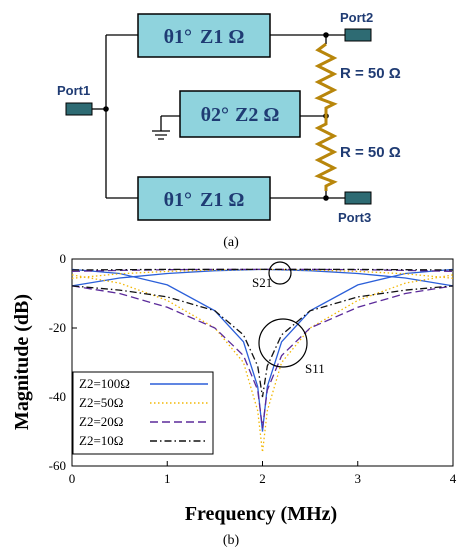 This screenshot has width=463, height=550. What do you see at coordinates (57, 396) in the screenshot?
I see `y-tick-label: -40` at bounding box center [57, 396].